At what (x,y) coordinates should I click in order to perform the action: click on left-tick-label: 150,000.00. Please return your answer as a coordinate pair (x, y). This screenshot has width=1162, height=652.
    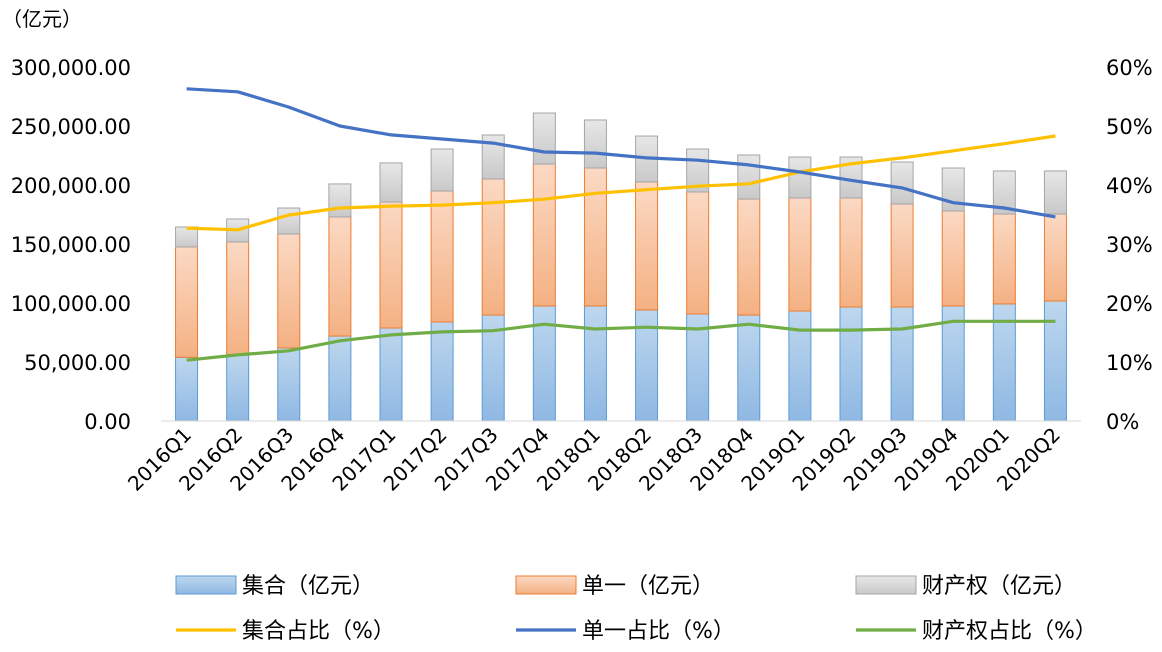
    Looking at the image, I should click on (71, 245).